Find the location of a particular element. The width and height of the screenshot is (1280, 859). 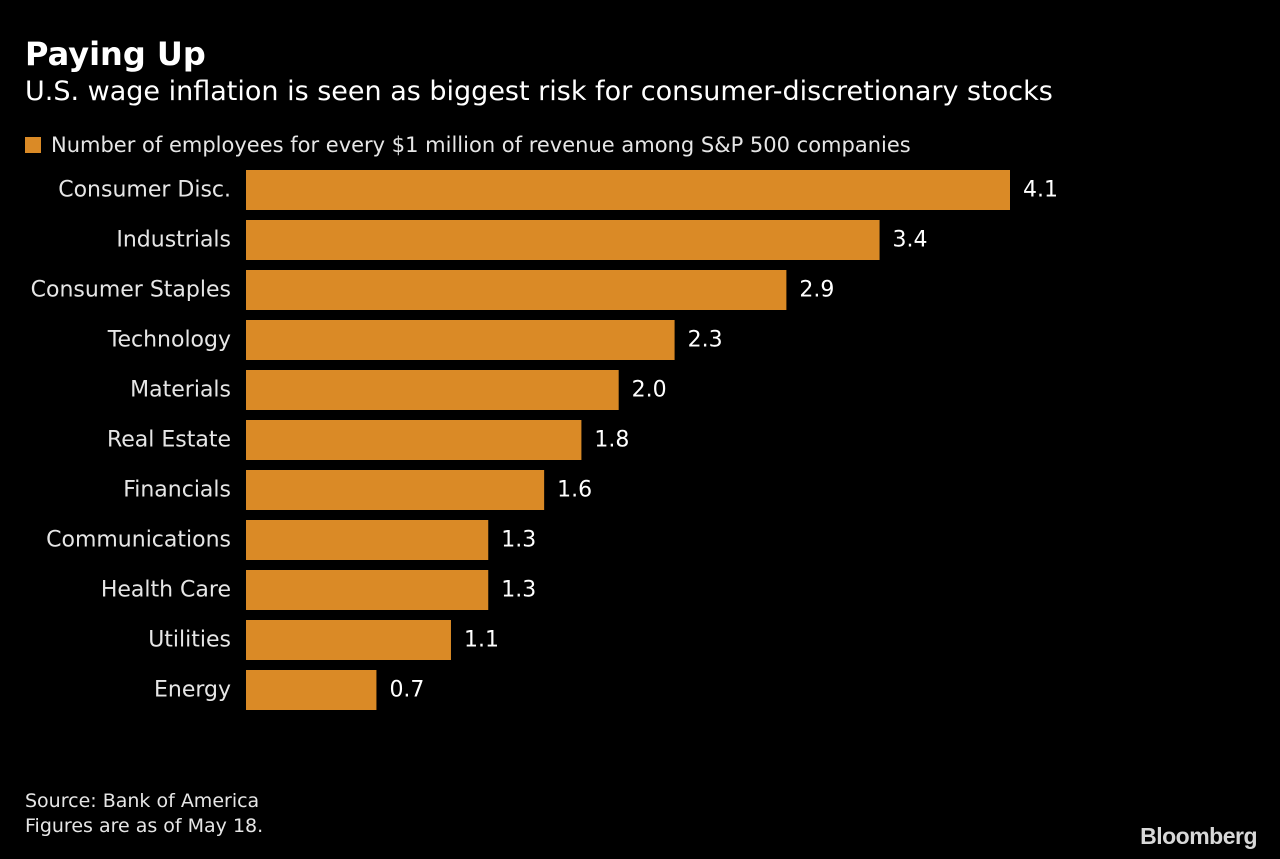

category-label: Financials is located at coordinates (177, 490).